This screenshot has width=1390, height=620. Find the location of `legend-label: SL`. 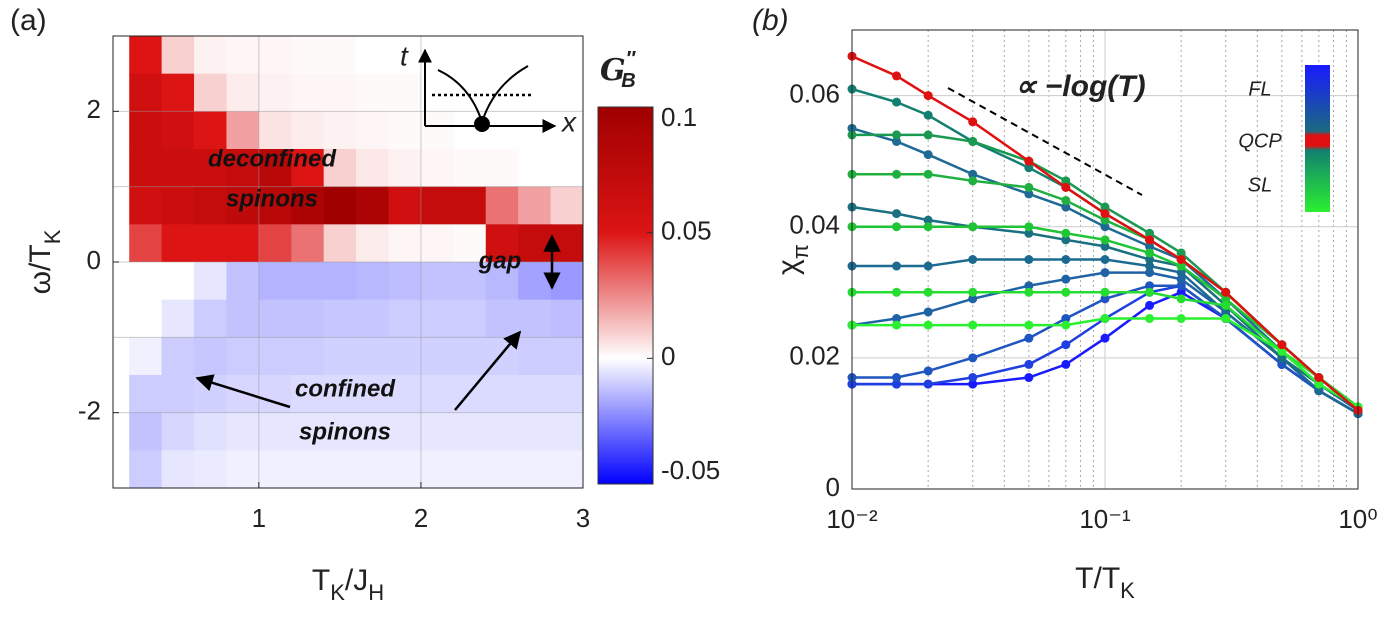

legend-label: SL is located at coordinates (1260, 185).